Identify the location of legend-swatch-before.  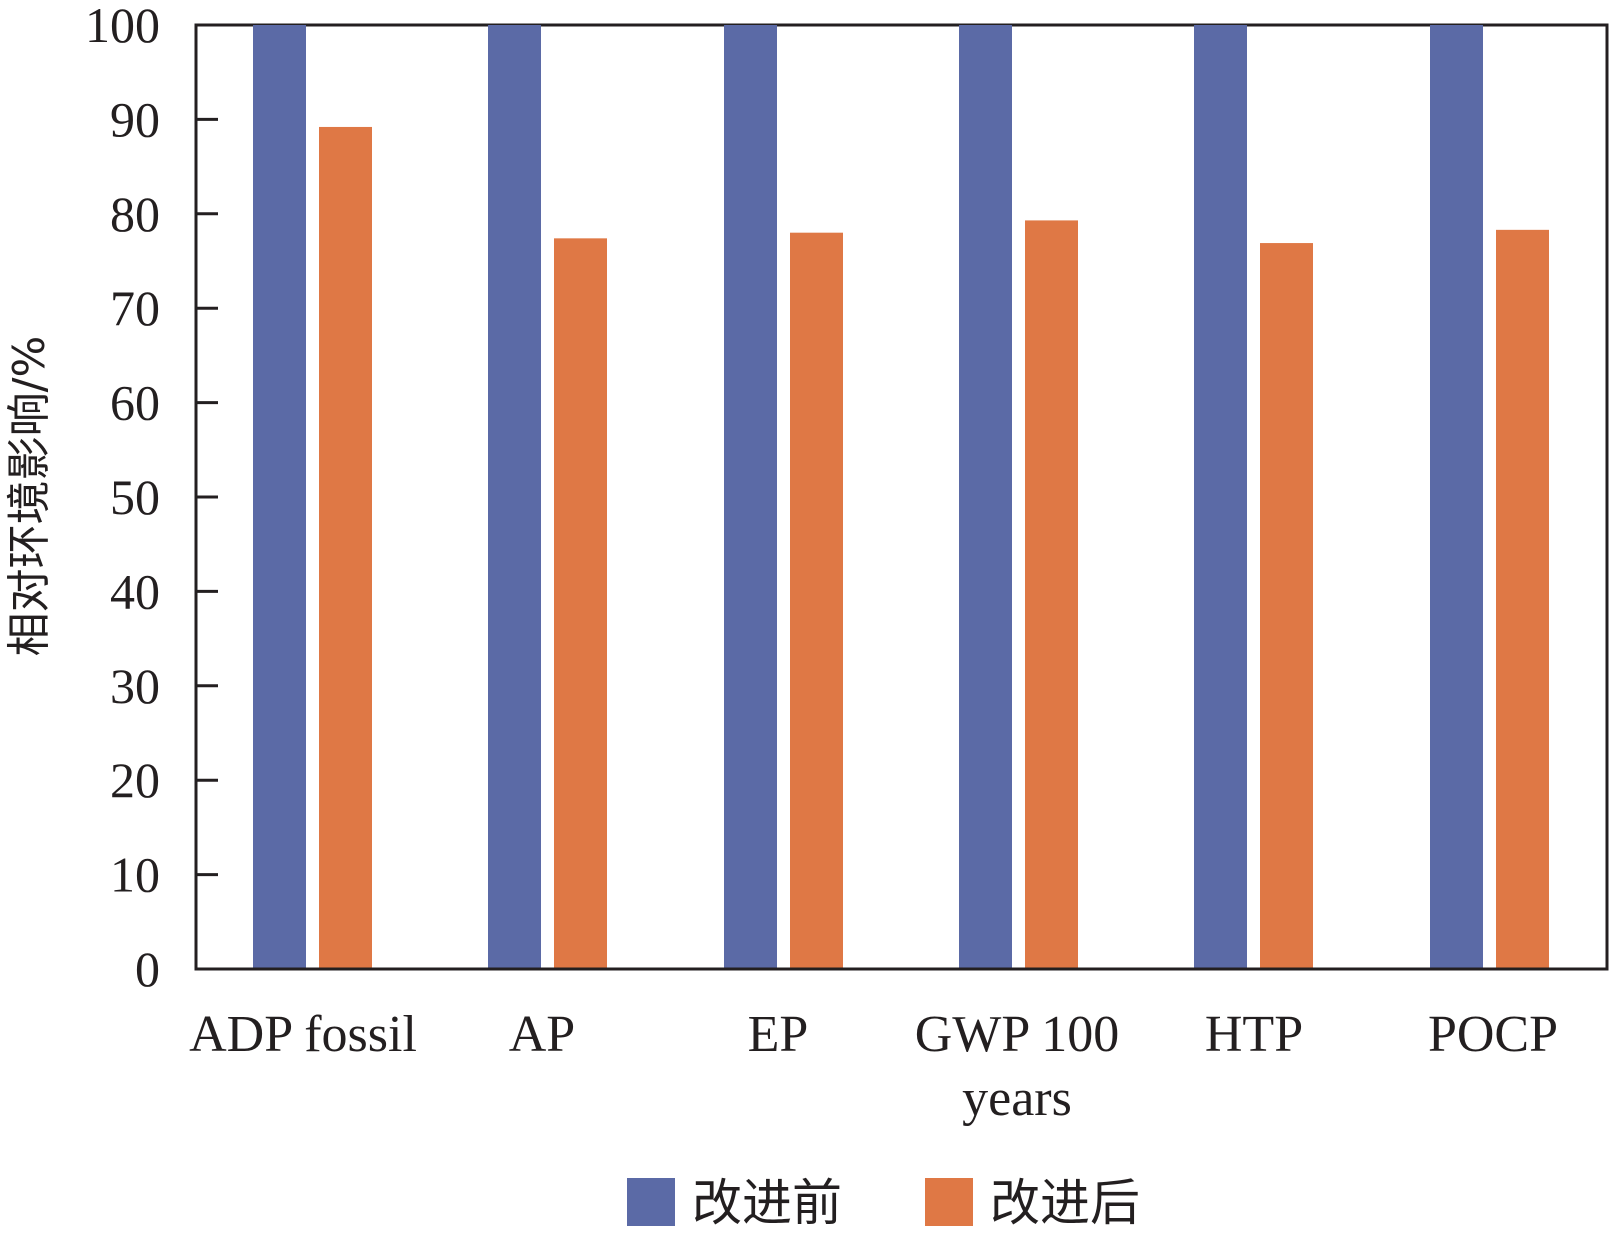
(651, 1202).